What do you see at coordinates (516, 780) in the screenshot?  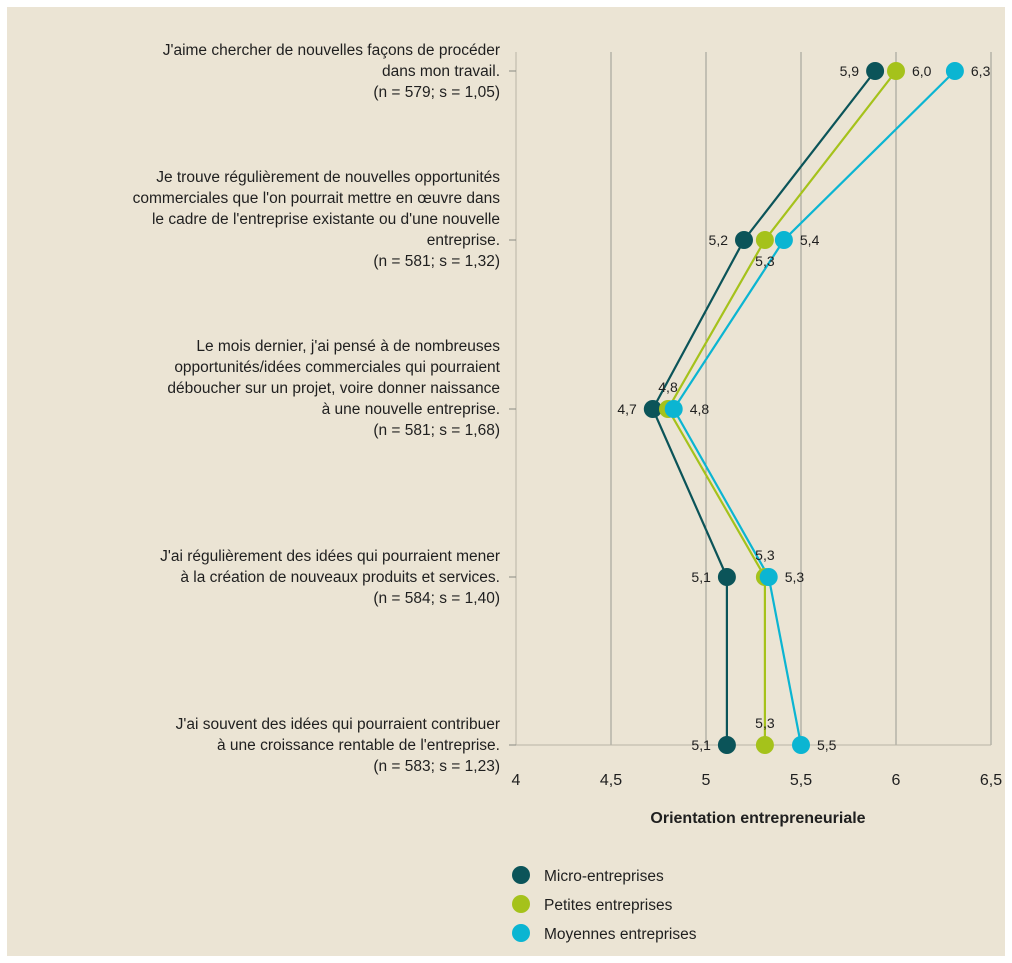 I see `x-tick-label: 4` at bounding box center [516, 780].